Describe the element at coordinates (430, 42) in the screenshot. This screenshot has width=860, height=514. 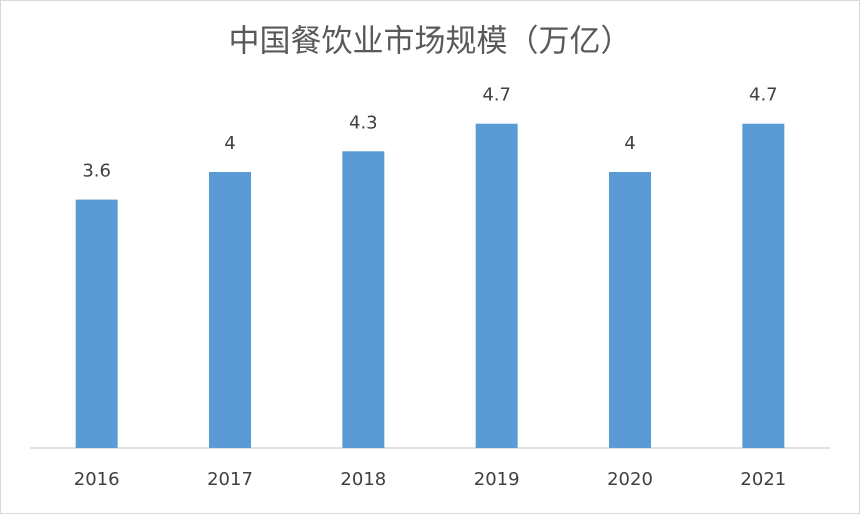
I see `chart-title: 中国餐饮业市场规模（万亿）` at that location.